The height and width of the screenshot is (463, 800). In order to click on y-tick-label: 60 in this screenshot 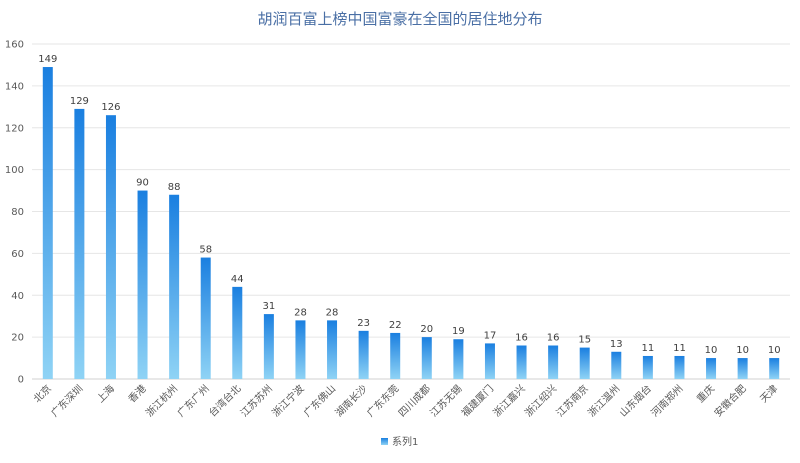, I will do `click(17, 254)`.